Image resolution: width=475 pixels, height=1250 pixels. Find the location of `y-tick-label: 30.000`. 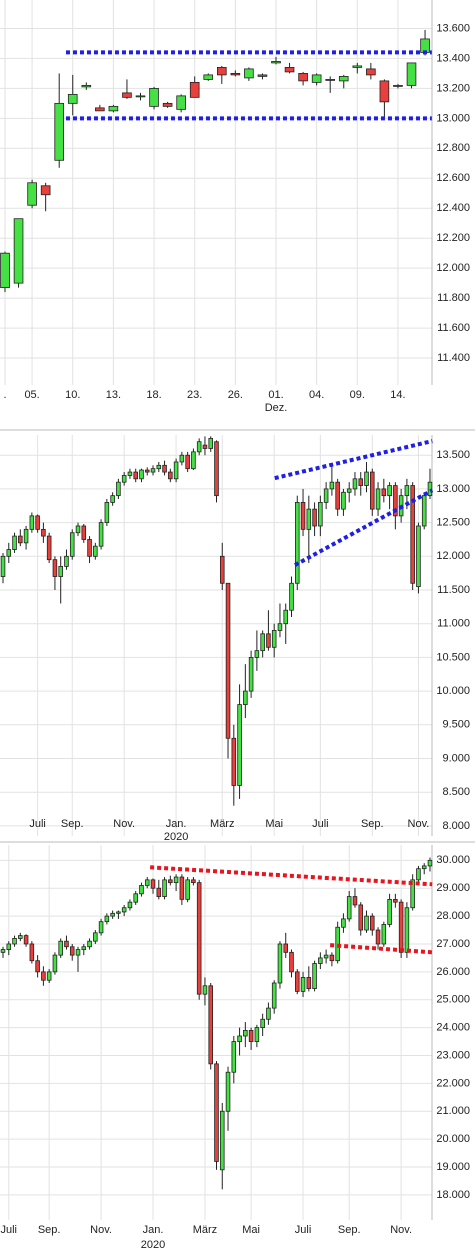

y-tick-label: 30.000 is located at coordinates (453, 860).